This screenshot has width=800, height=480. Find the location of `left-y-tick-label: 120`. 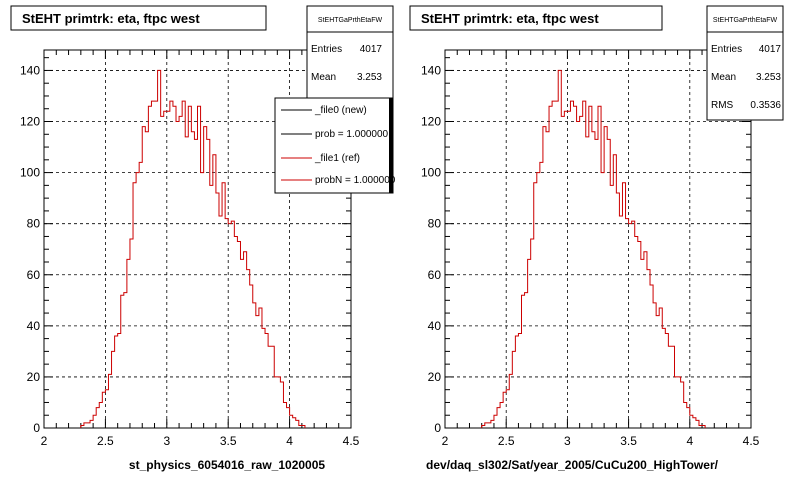

left-y-tick-label: 120 is located at coordinates (30, 122).